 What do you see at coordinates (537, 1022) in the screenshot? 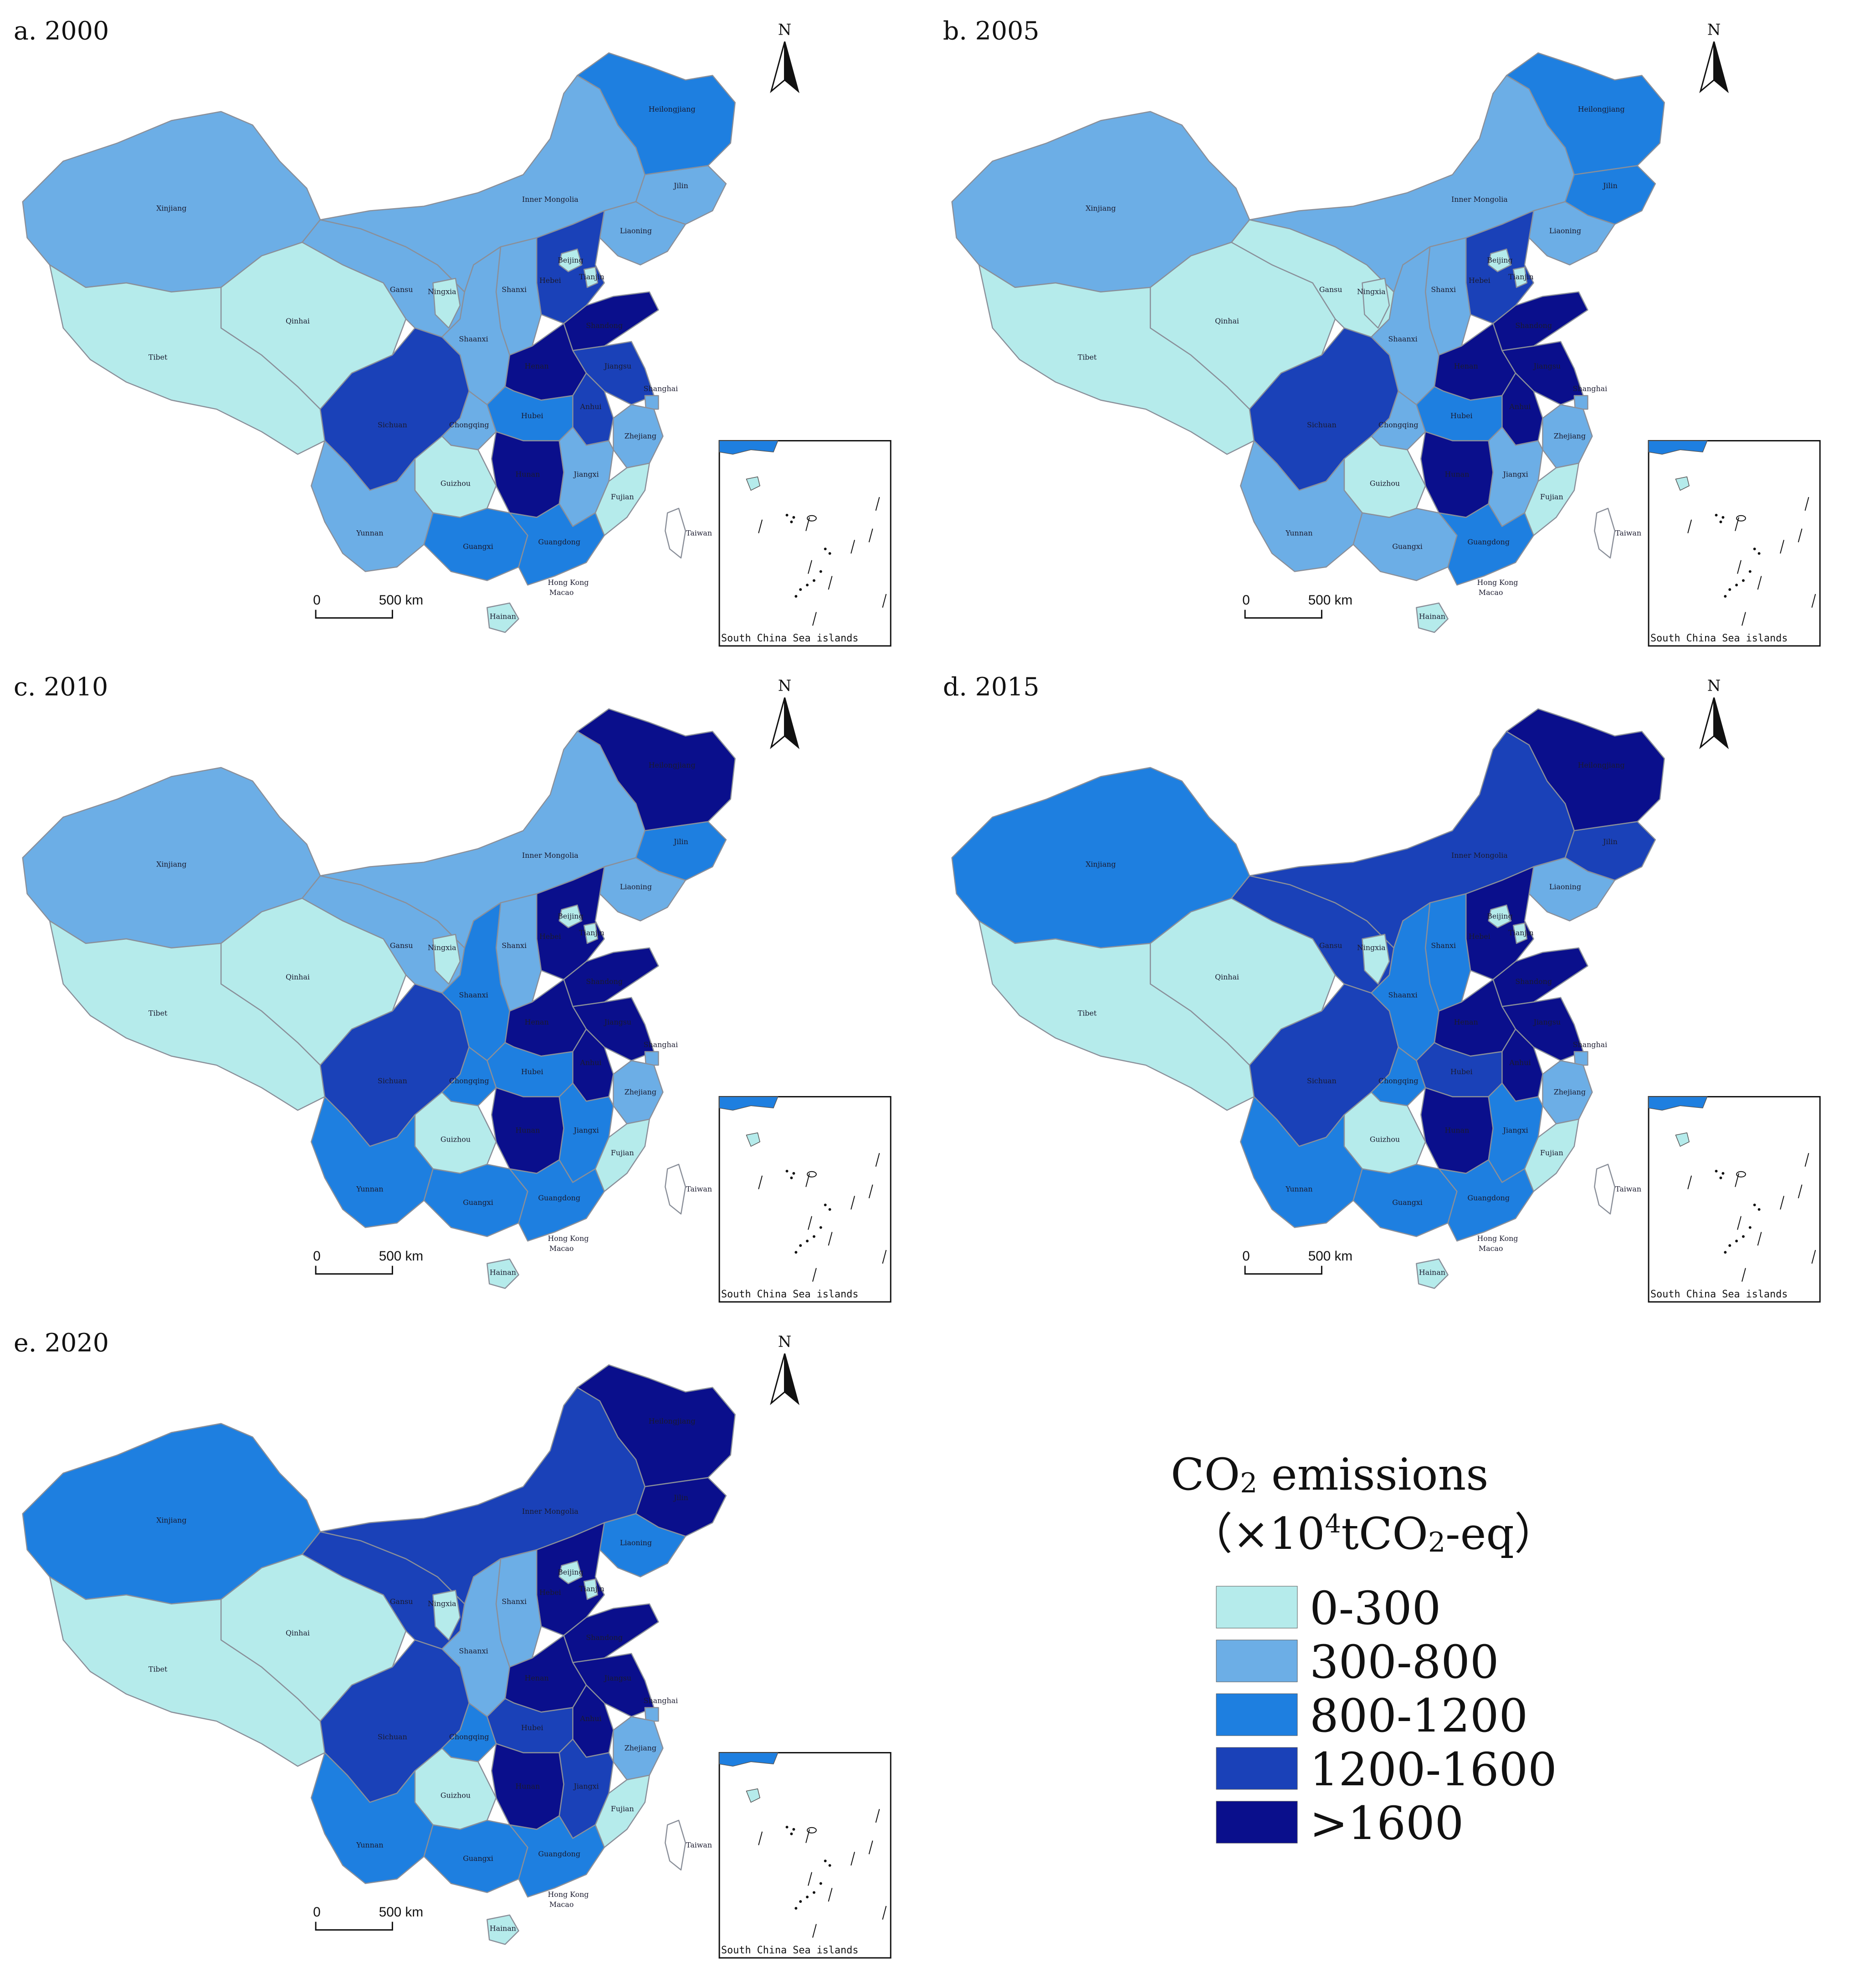
I see `province-label: Henan` at bounding box center [537, 1022].